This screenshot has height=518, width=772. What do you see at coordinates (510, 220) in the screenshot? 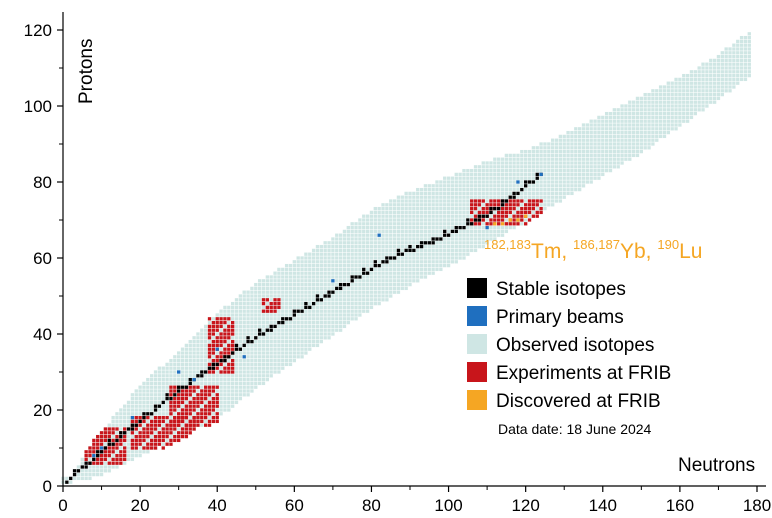
I see `frib-discovered-cell` at bounding box center [510, 220].